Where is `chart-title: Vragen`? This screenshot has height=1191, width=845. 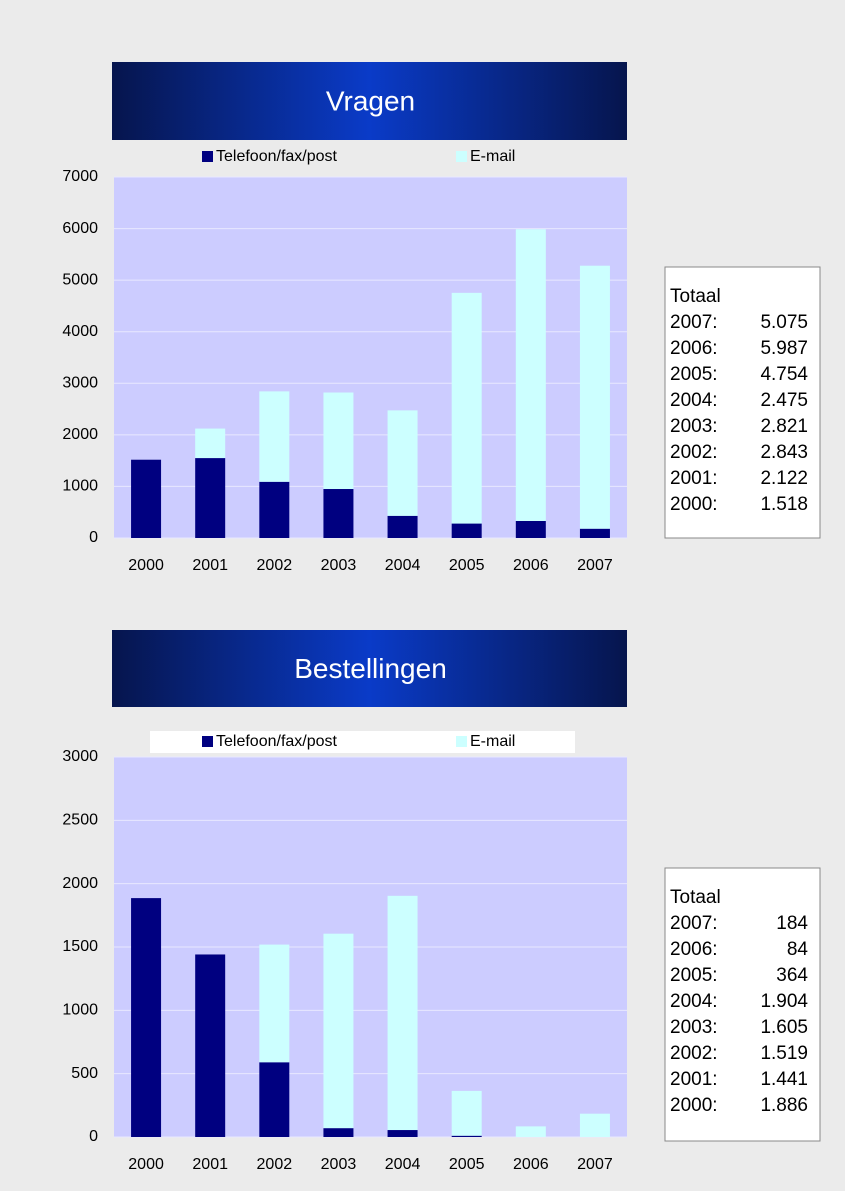
chart-title: Vragen is located at coordinates (370, 100).